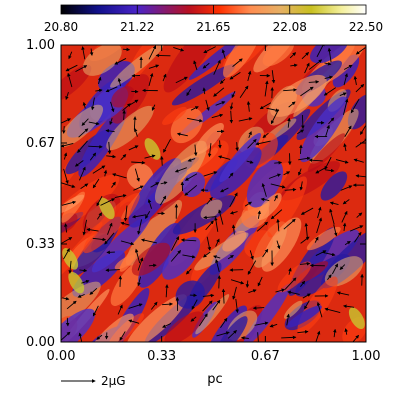  Describe the element at coordinates (213, 27) in the screenshot. I see `colorbar-tick-labels: 20.80 21.22 21.65 22.08 22.50` at that location.